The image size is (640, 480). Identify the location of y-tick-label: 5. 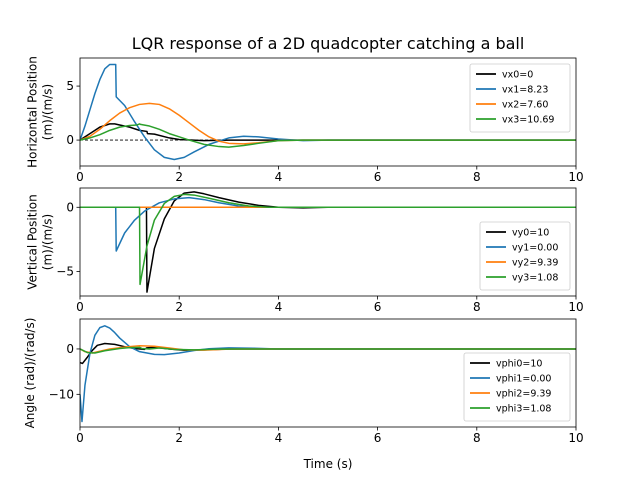
(70, 86).